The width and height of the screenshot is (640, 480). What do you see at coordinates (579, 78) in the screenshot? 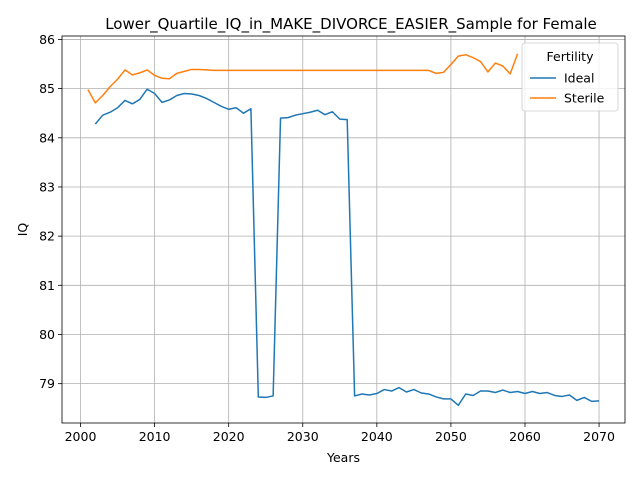
I see `legend-label-ideal: Ideal` at bounding box center [579, 78].